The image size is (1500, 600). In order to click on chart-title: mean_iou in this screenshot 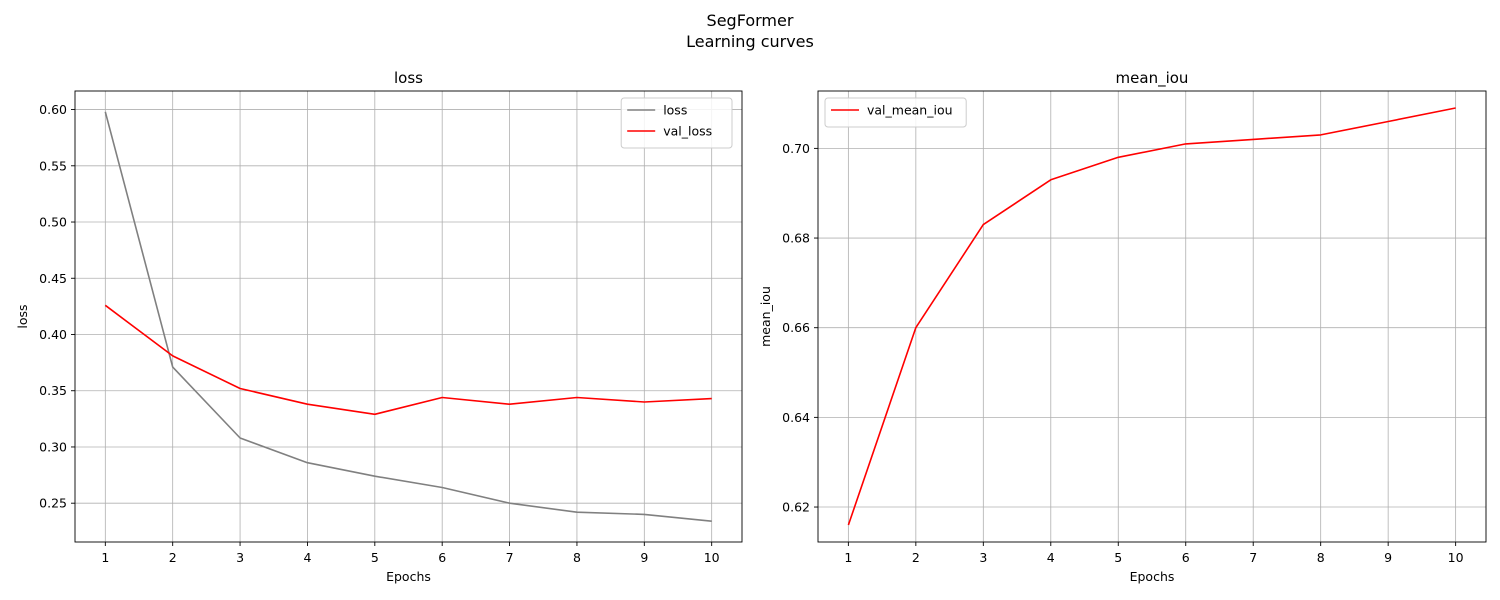, I will do `click(1152, 78)`.